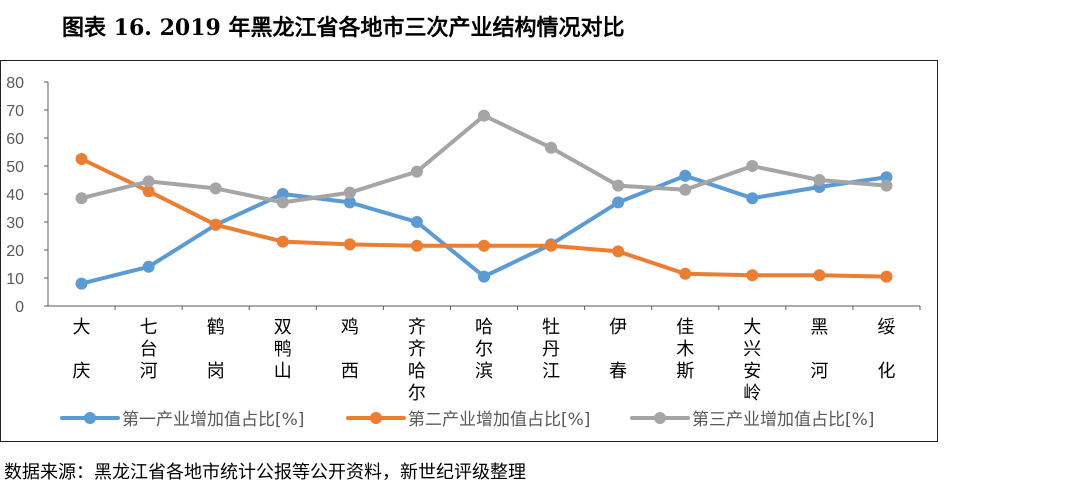 The width and height of the screenshot is (1080, 497). What do you see at coordinates (15, 83) in the screenshot?
I see `y-tick-label: 80` at bounding box center [15, 83].